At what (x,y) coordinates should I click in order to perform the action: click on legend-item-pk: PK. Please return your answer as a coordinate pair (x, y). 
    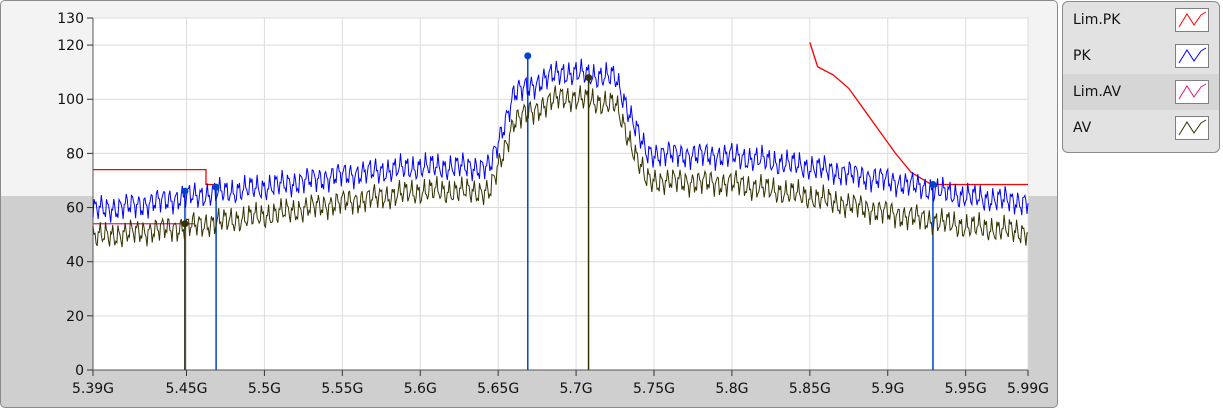
    Looking at the image, I should click on (1141, 56).